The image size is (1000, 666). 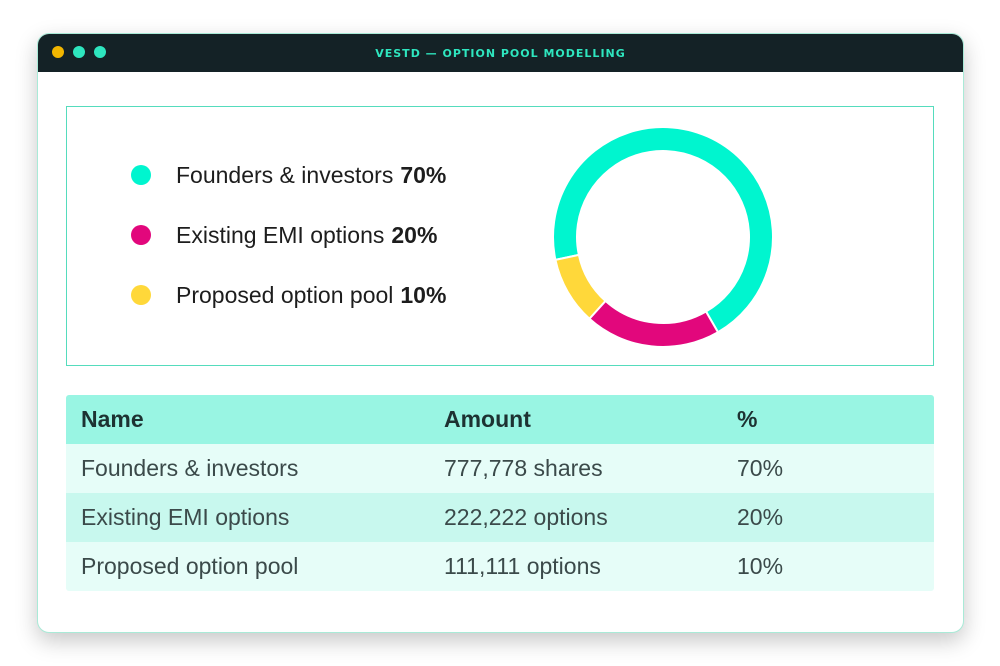 I want to click on close-button, so click(x=58, y=52).